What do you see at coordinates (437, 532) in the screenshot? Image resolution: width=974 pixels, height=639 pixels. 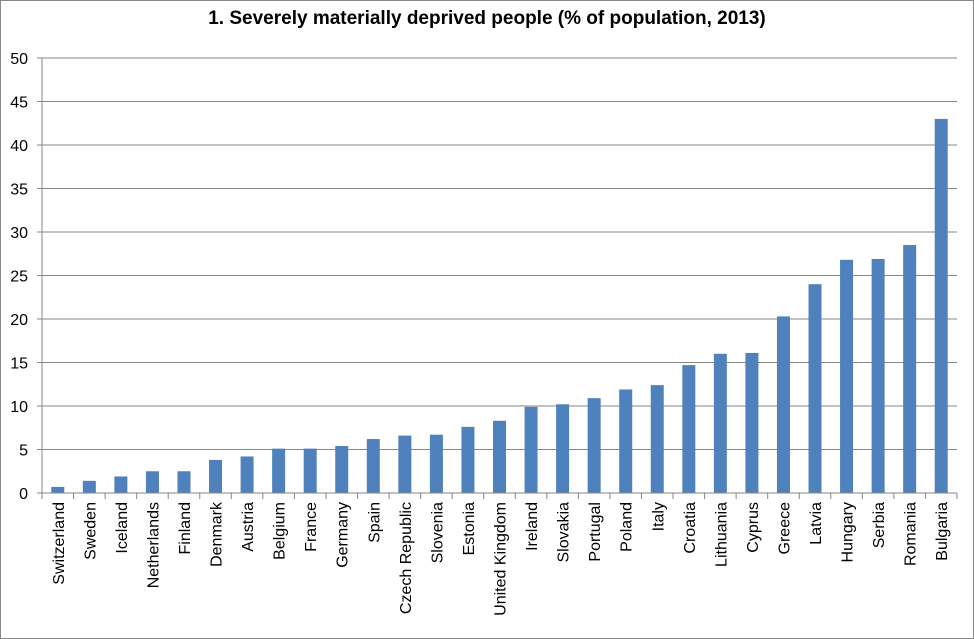 I see `x-tick-label: Slovenia` at bounding box center [437, 532].